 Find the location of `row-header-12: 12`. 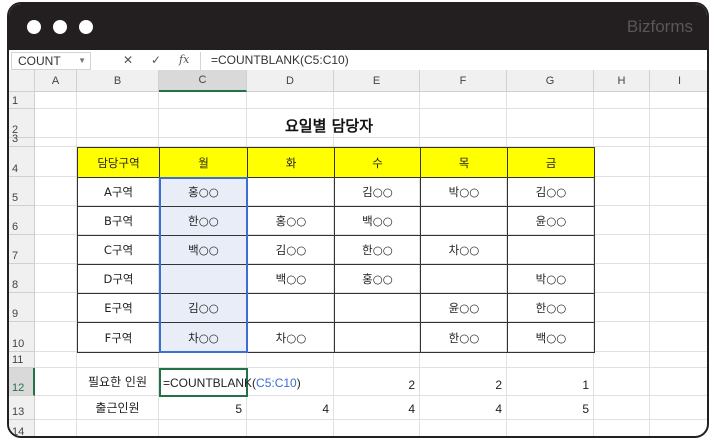

row-header-12: 12 is located at coordinates (22, 382).